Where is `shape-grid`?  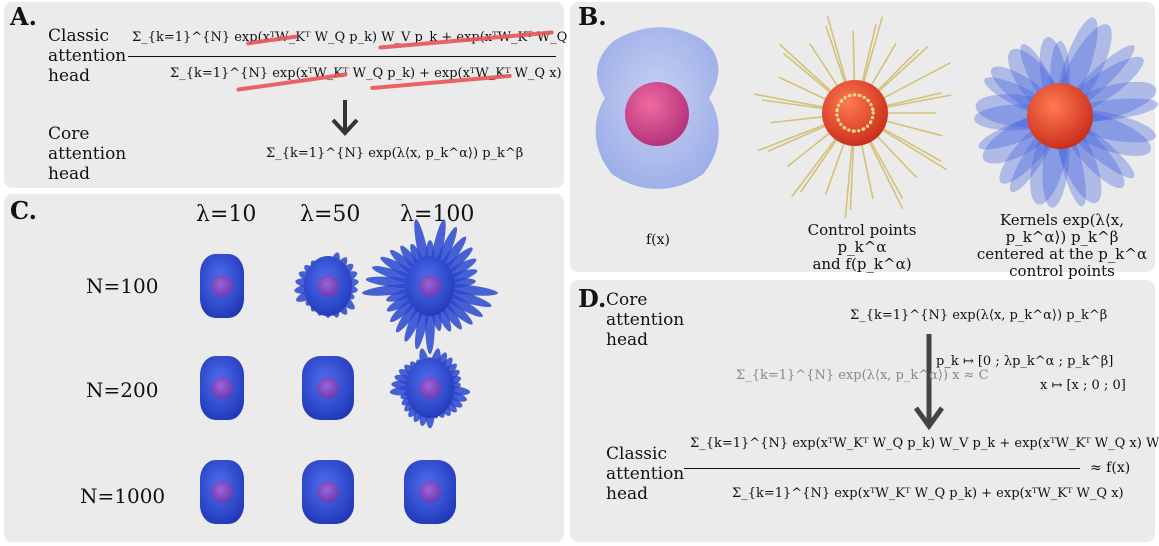
shape-grid is located at coordinates (349, 371).